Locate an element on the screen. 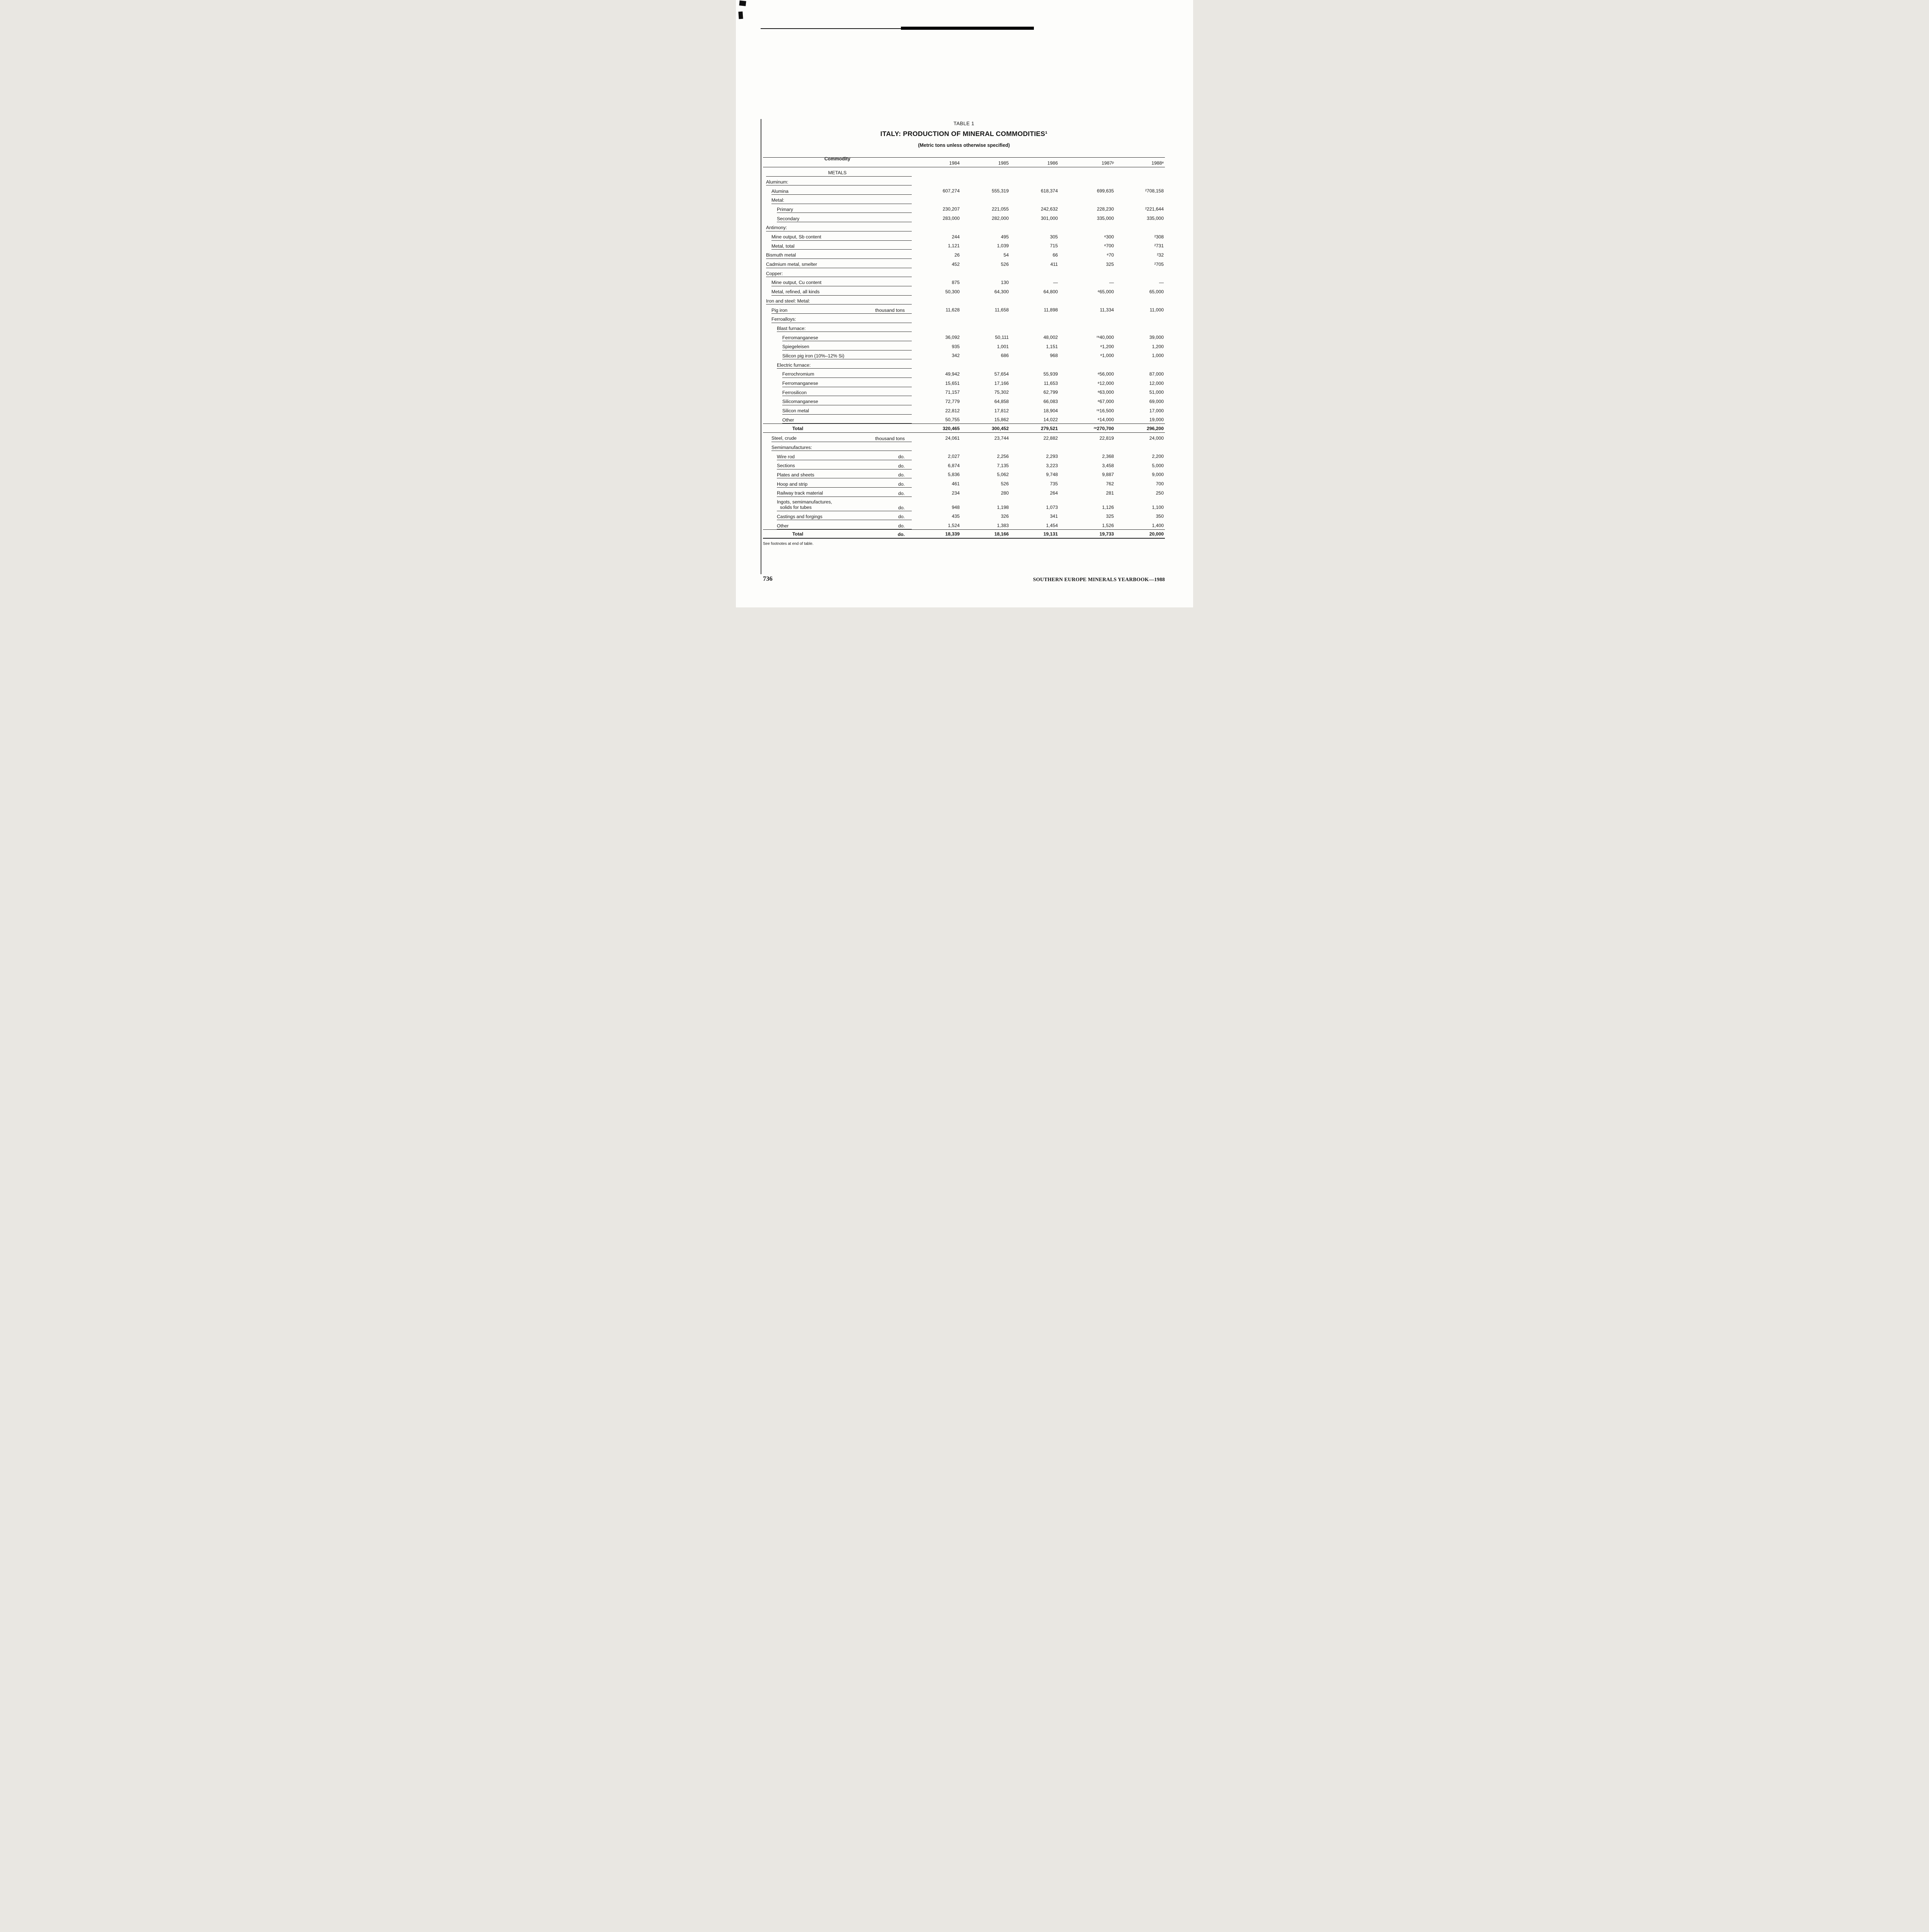  value-cell: 244 is located at coordinates (956, 237).